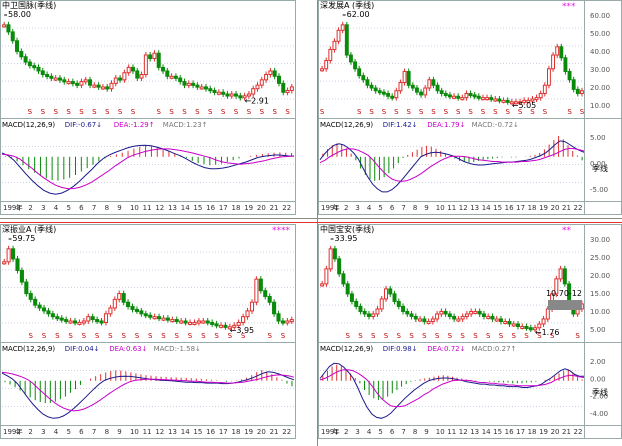 This screenshot has width=622, height=446. What do you see at coordinates (569, 7) in the screenshot?
I see `signal-stars: ***` at bounding box center [569, 7].